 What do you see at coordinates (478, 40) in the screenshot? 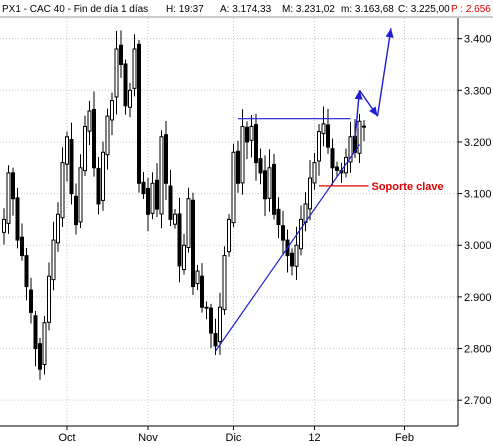
I see `y-tick-label: 3.400` at bounding box center [478, 40].